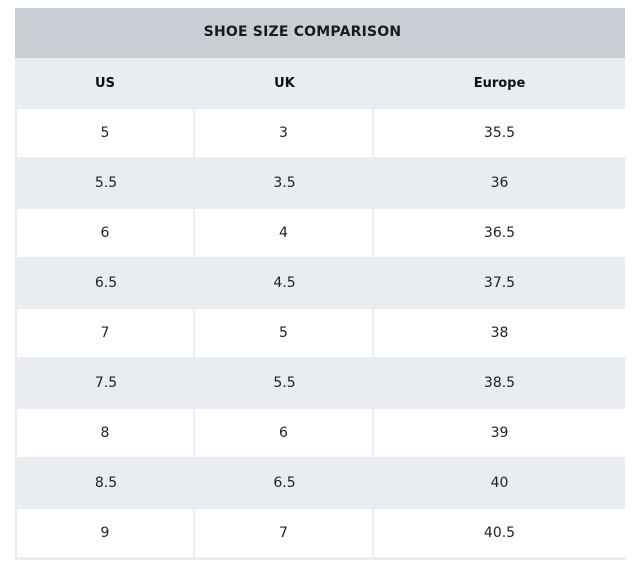 The height and width of the screenshot is (568, 636). Describe the element at coordinates (283, 133) in the screenshot. I see `cell-uk: 3` at that location.